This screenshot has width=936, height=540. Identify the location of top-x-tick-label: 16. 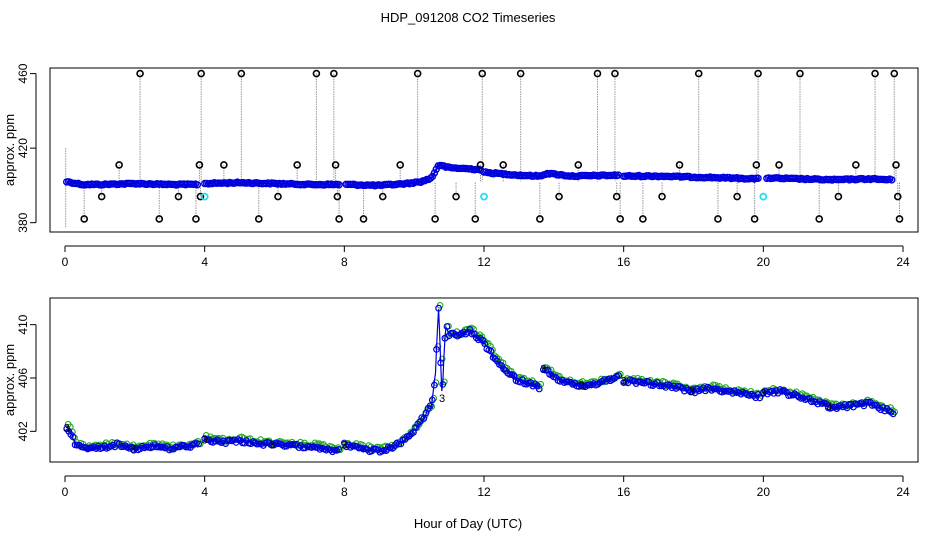
(624, 262).